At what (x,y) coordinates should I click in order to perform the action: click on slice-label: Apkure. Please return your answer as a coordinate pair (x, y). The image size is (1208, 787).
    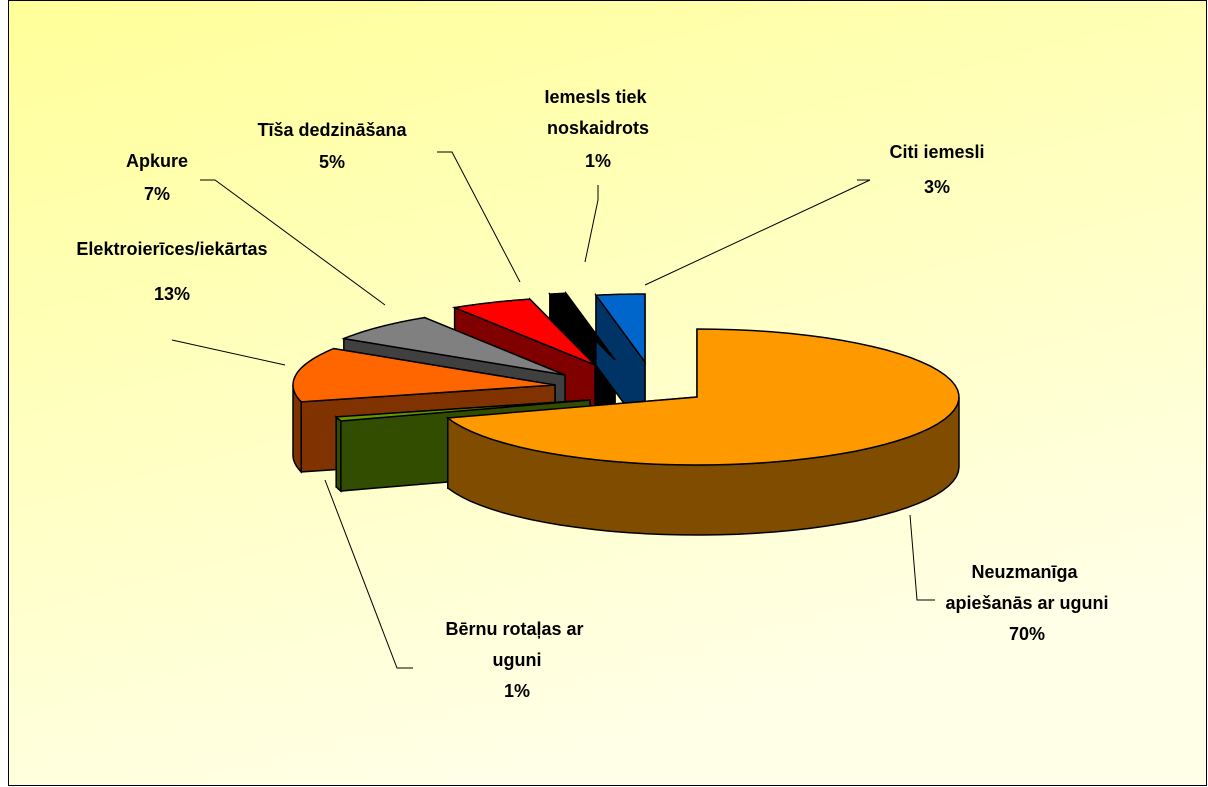
    Looking at the image, I should click on (157, 161).